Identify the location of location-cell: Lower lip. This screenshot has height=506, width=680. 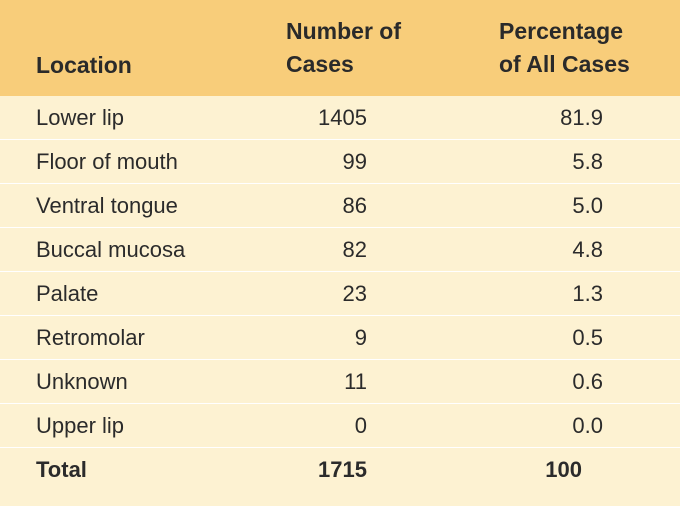
(80, 117).